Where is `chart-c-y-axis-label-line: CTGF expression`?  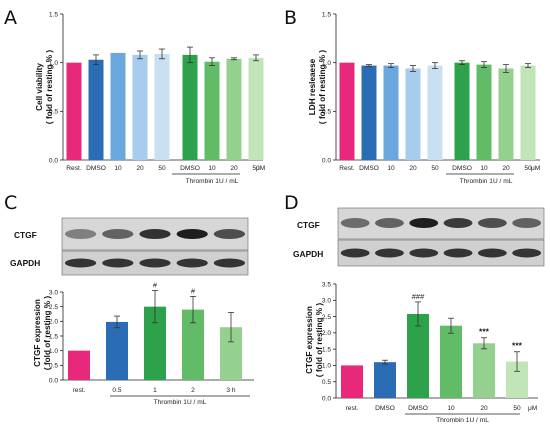
chart-c-y-axis-label-line: CTGF expression is located at coordinates (37, 333).